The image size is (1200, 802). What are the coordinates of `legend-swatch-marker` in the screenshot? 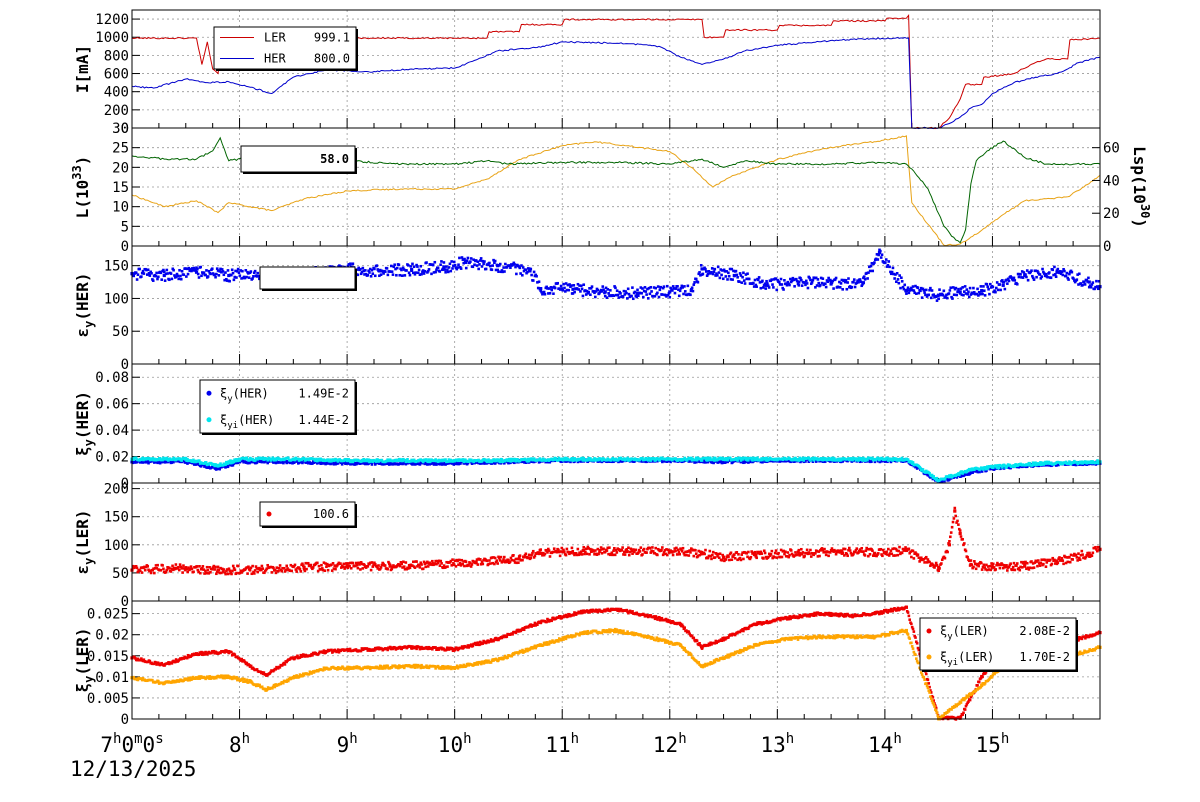 It's located at (209, 393).